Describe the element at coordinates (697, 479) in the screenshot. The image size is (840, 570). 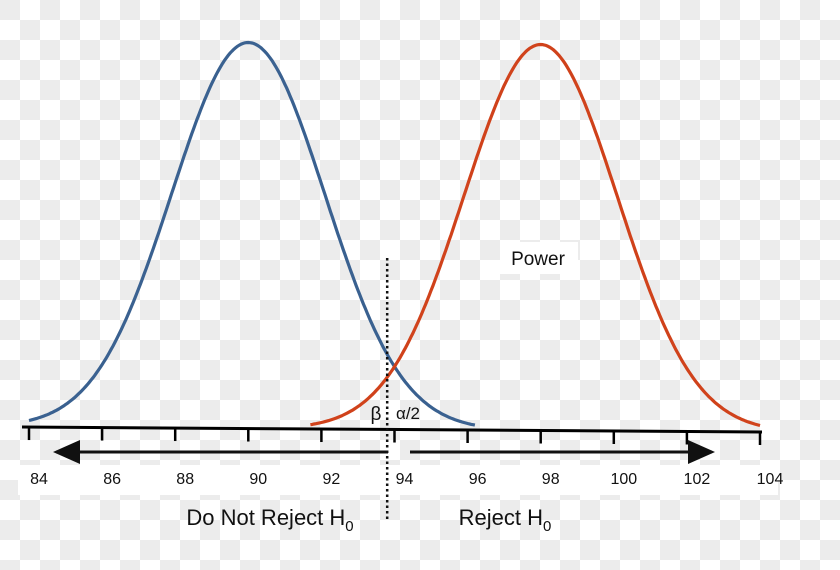
I see `x-tick-label: 102` at that location.